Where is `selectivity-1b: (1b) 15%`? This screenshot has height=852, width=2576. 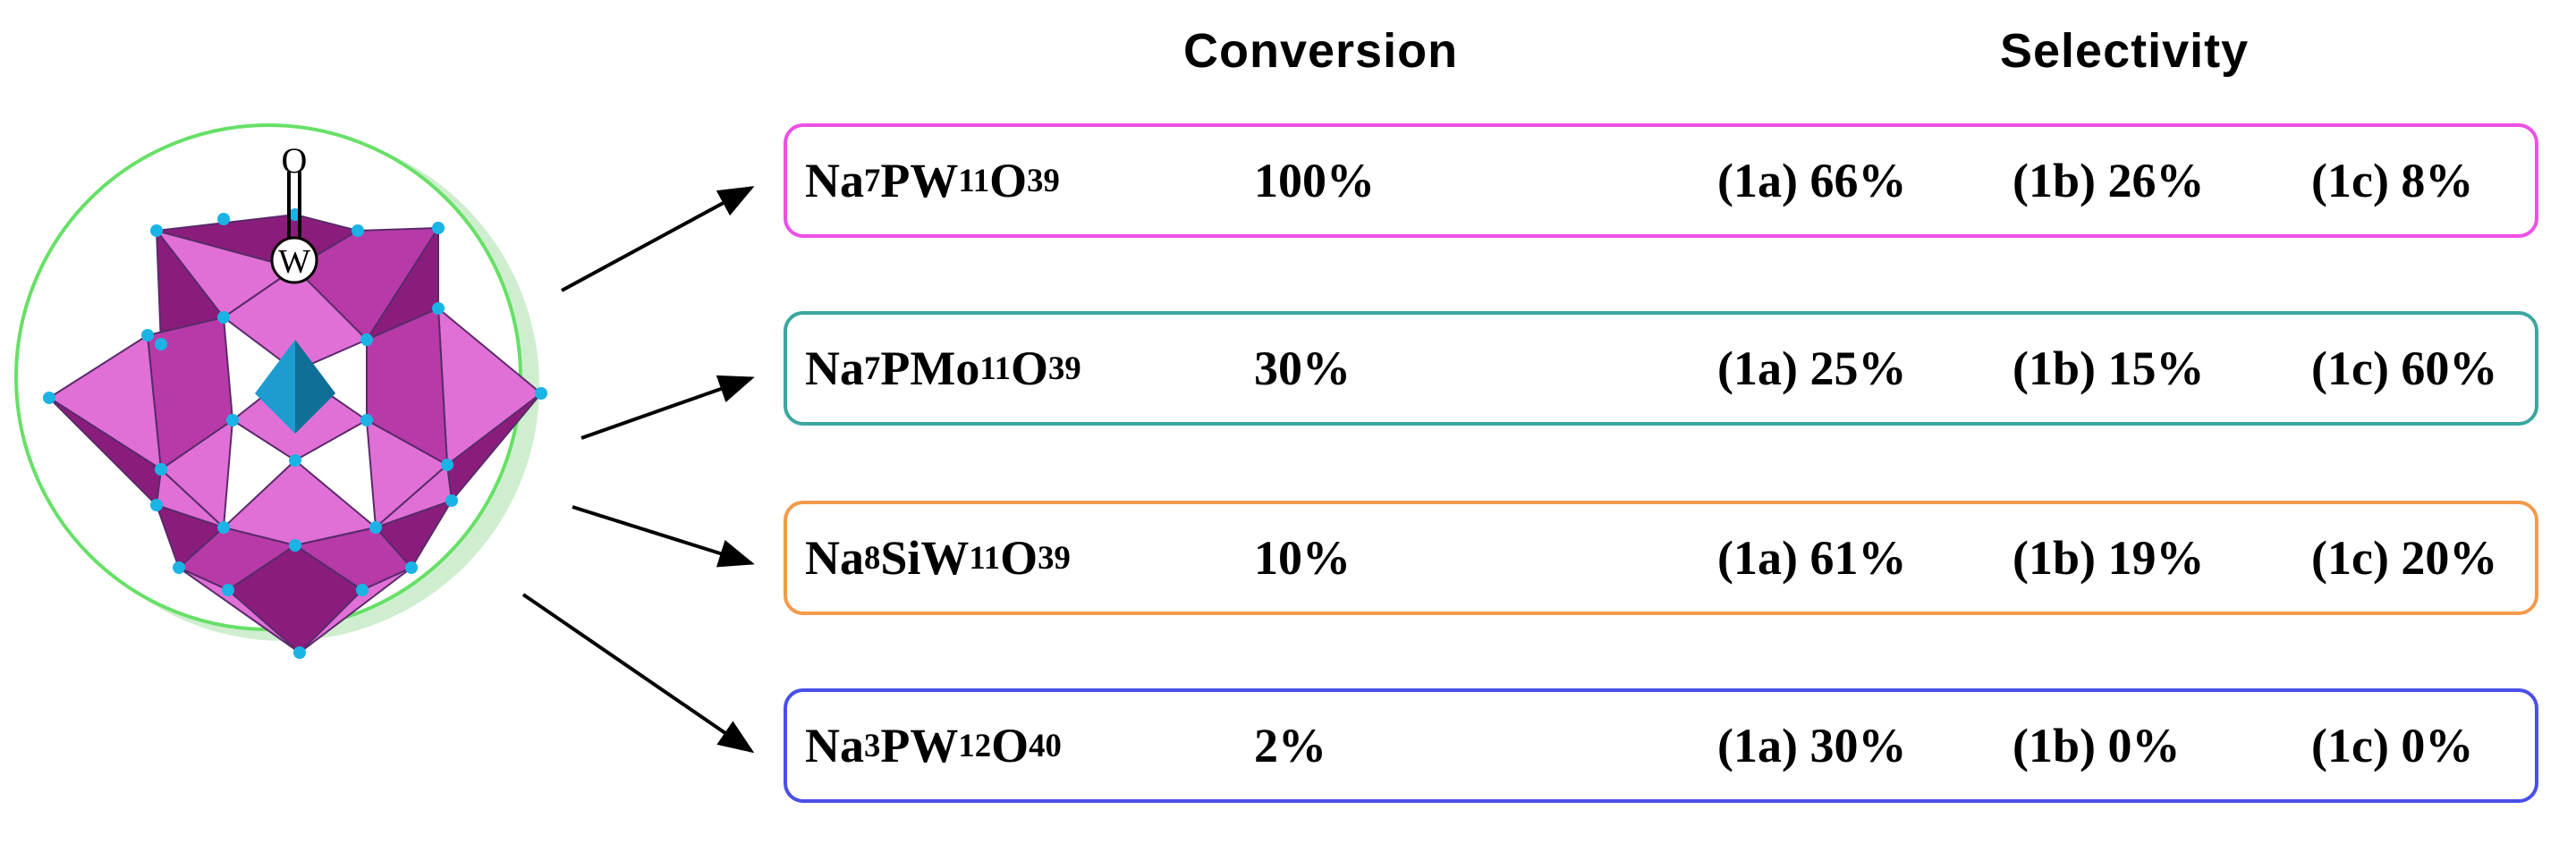 selectivity-1b: (1b) 15% is located at coordinates (2108, 369).